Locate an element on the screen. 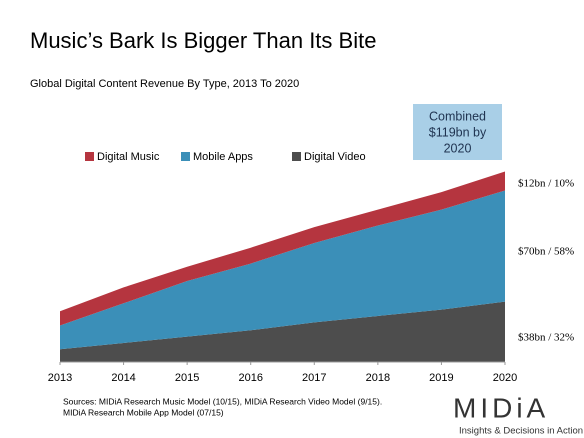  callout-line: 2020 is located at coordinates (458, 148).